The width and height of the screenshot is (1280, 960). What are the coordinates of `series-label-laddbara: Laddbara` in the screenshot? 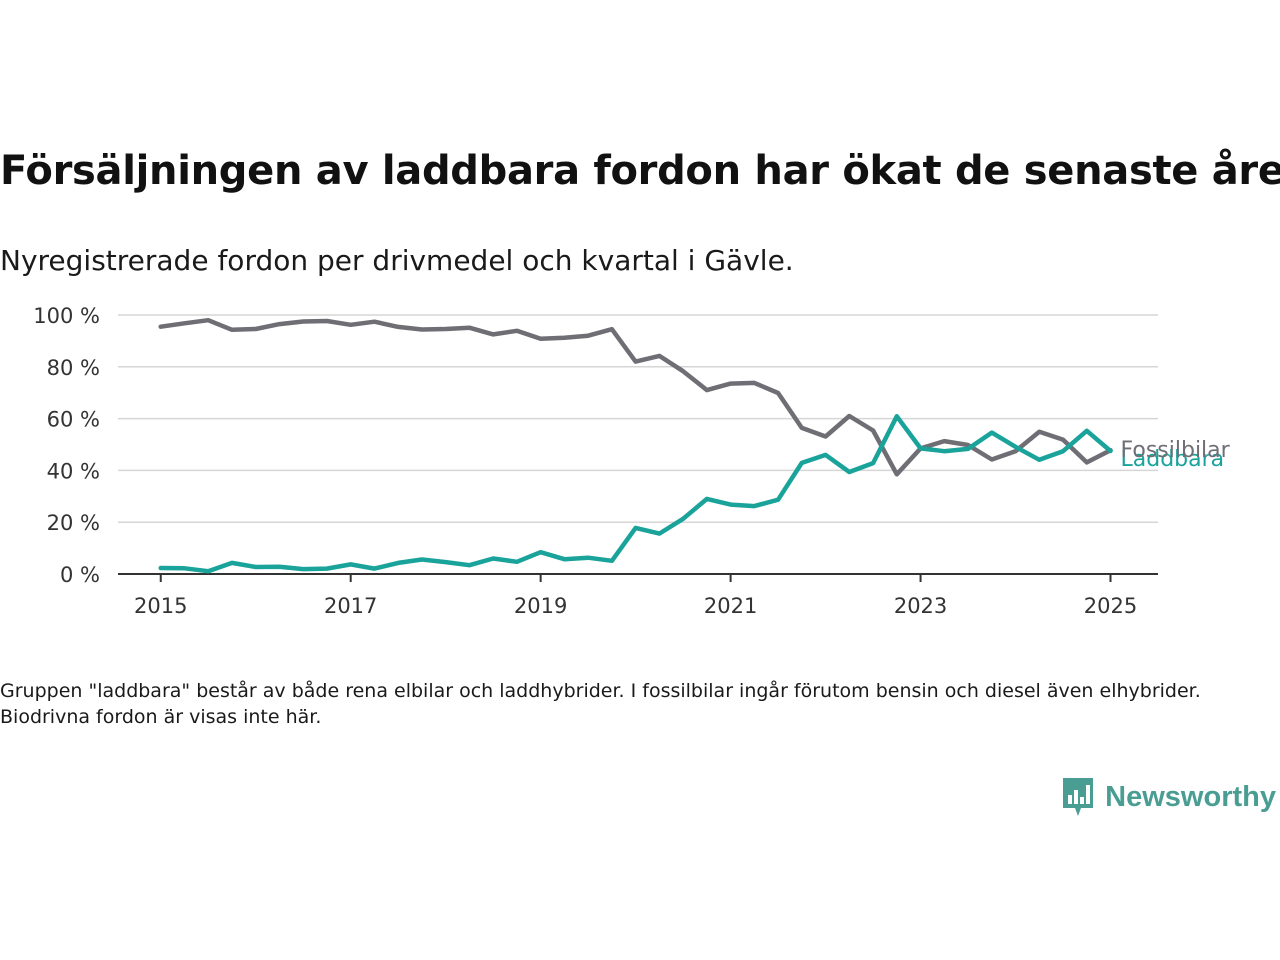 It's located at (1173, 459).